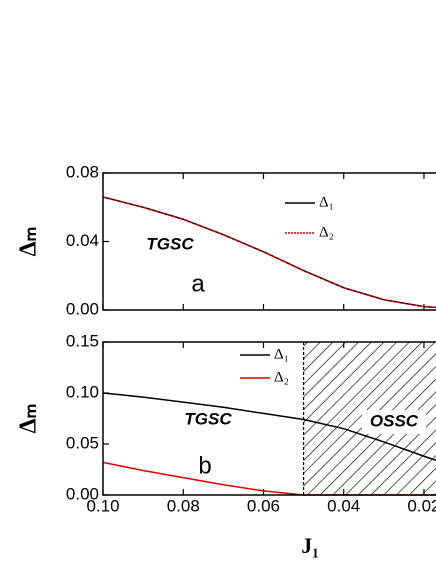  I want to click on y-tick-label: 0.15, so click(82, 340).